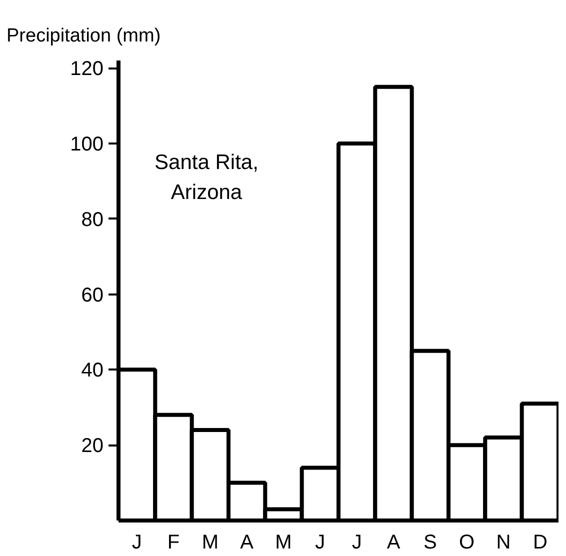  What do you see at coordinates (430, 543) in the screenshot?
I see `x-tick-label: S` at bounding box center [430, 543].